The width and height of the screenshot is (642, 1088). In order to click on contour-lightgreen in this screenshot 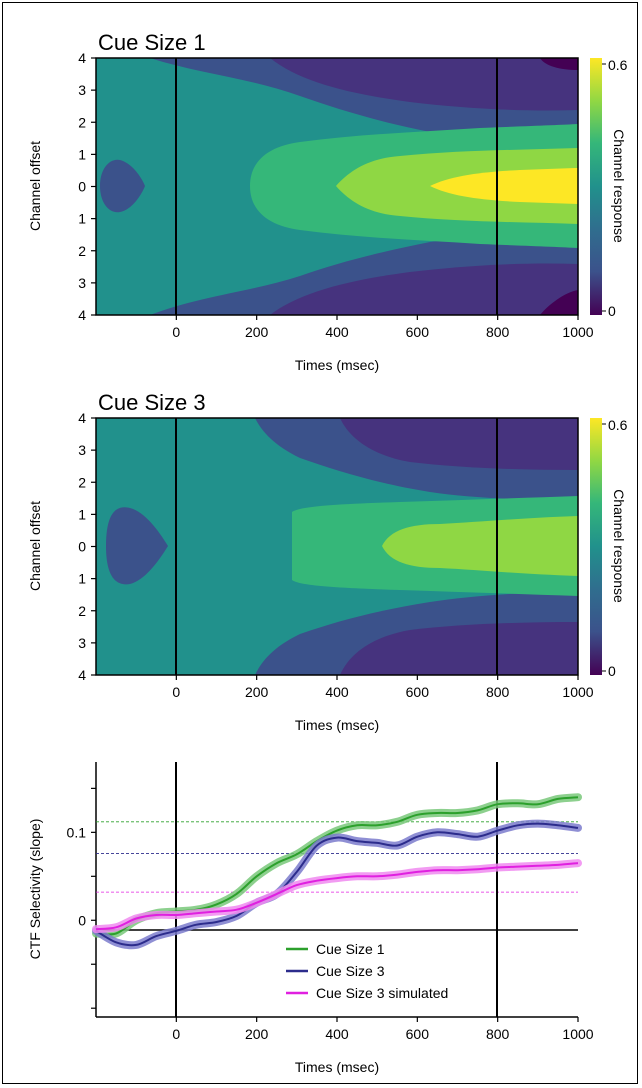, I will do `click(480, 546)`.